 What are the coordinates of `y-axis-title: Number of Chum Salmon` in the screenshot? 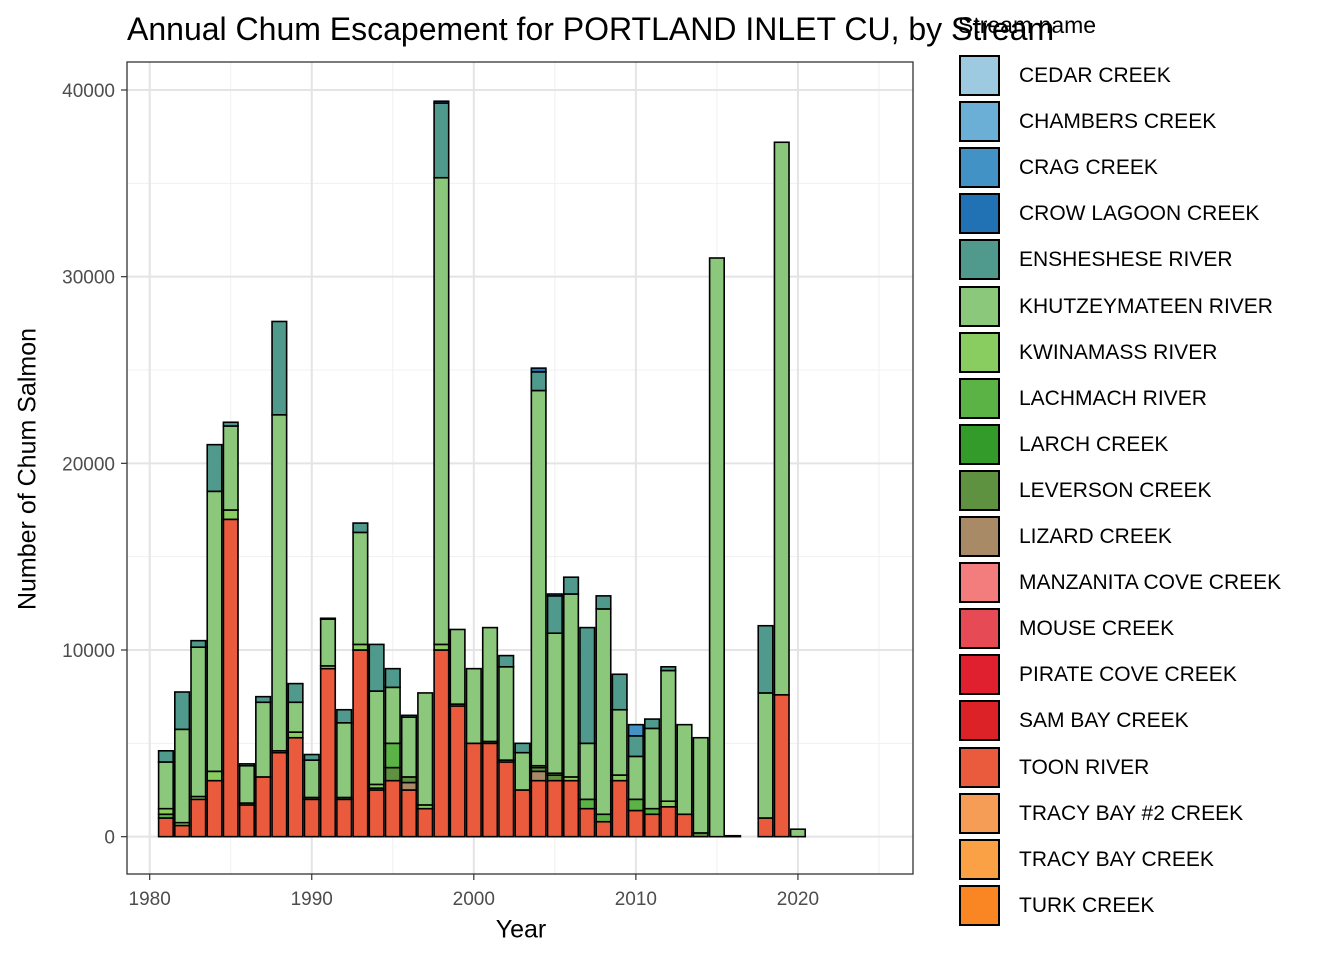 It's located at (27, 469).